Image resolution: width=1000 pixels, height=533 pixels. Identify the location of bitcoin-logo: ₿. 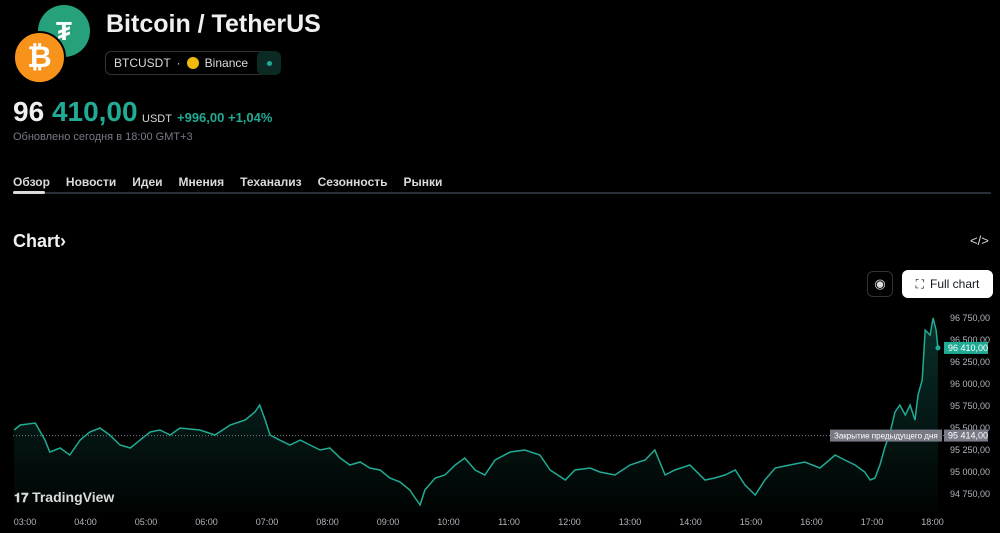
(39, 57).